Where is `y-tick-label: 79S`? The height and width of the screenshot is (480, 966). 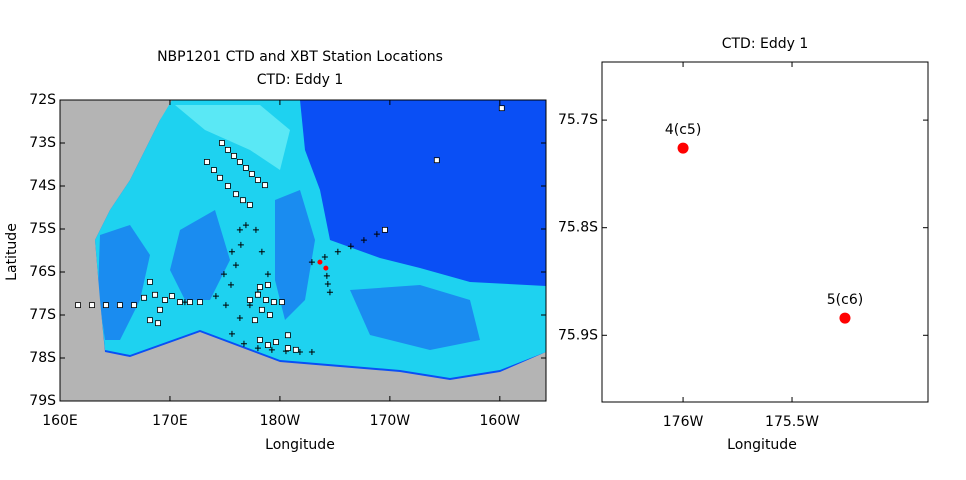
y-tick-label: 79S is located at coordinates (42, 401).